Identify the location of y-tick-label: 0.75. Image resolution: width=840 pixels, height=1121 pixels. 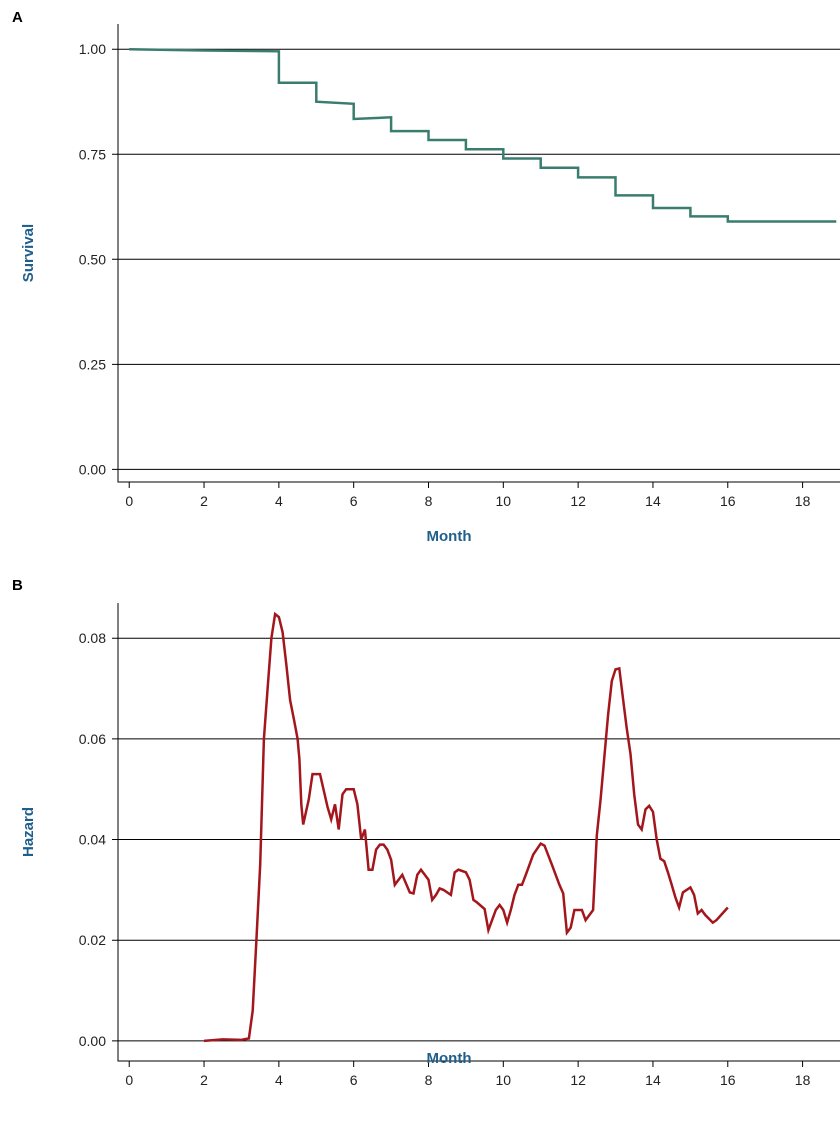
(92, 154).